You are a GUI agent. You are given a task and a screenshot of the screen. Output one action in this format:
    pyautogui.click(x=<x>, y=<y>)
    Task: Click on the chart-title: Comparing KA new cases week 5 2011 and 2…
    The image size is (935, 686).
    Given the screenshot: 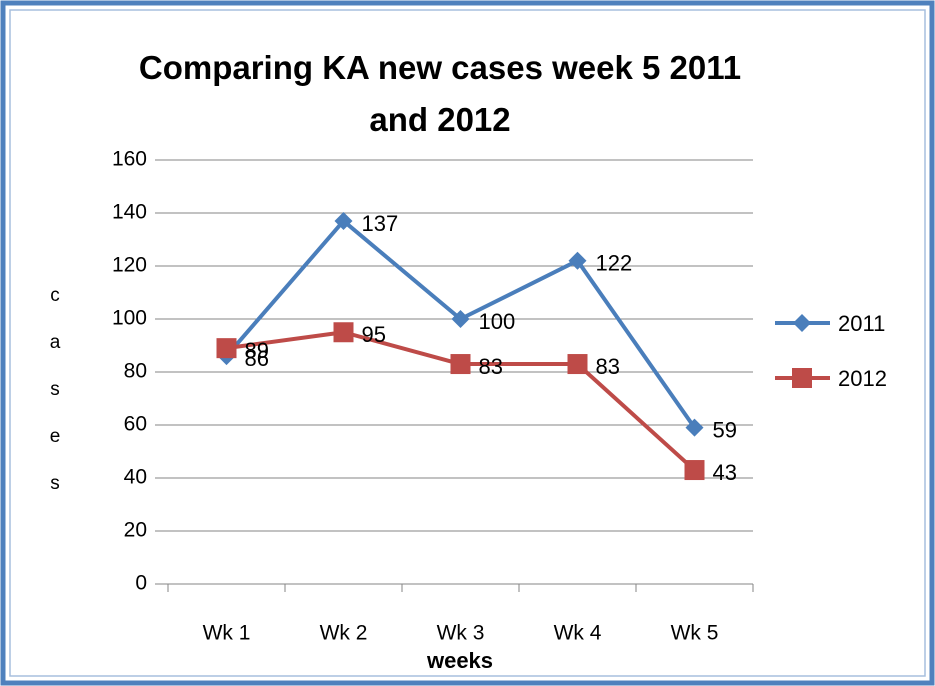 What is the action you would take?
    pyautogui.click(x=440, y=93)
    